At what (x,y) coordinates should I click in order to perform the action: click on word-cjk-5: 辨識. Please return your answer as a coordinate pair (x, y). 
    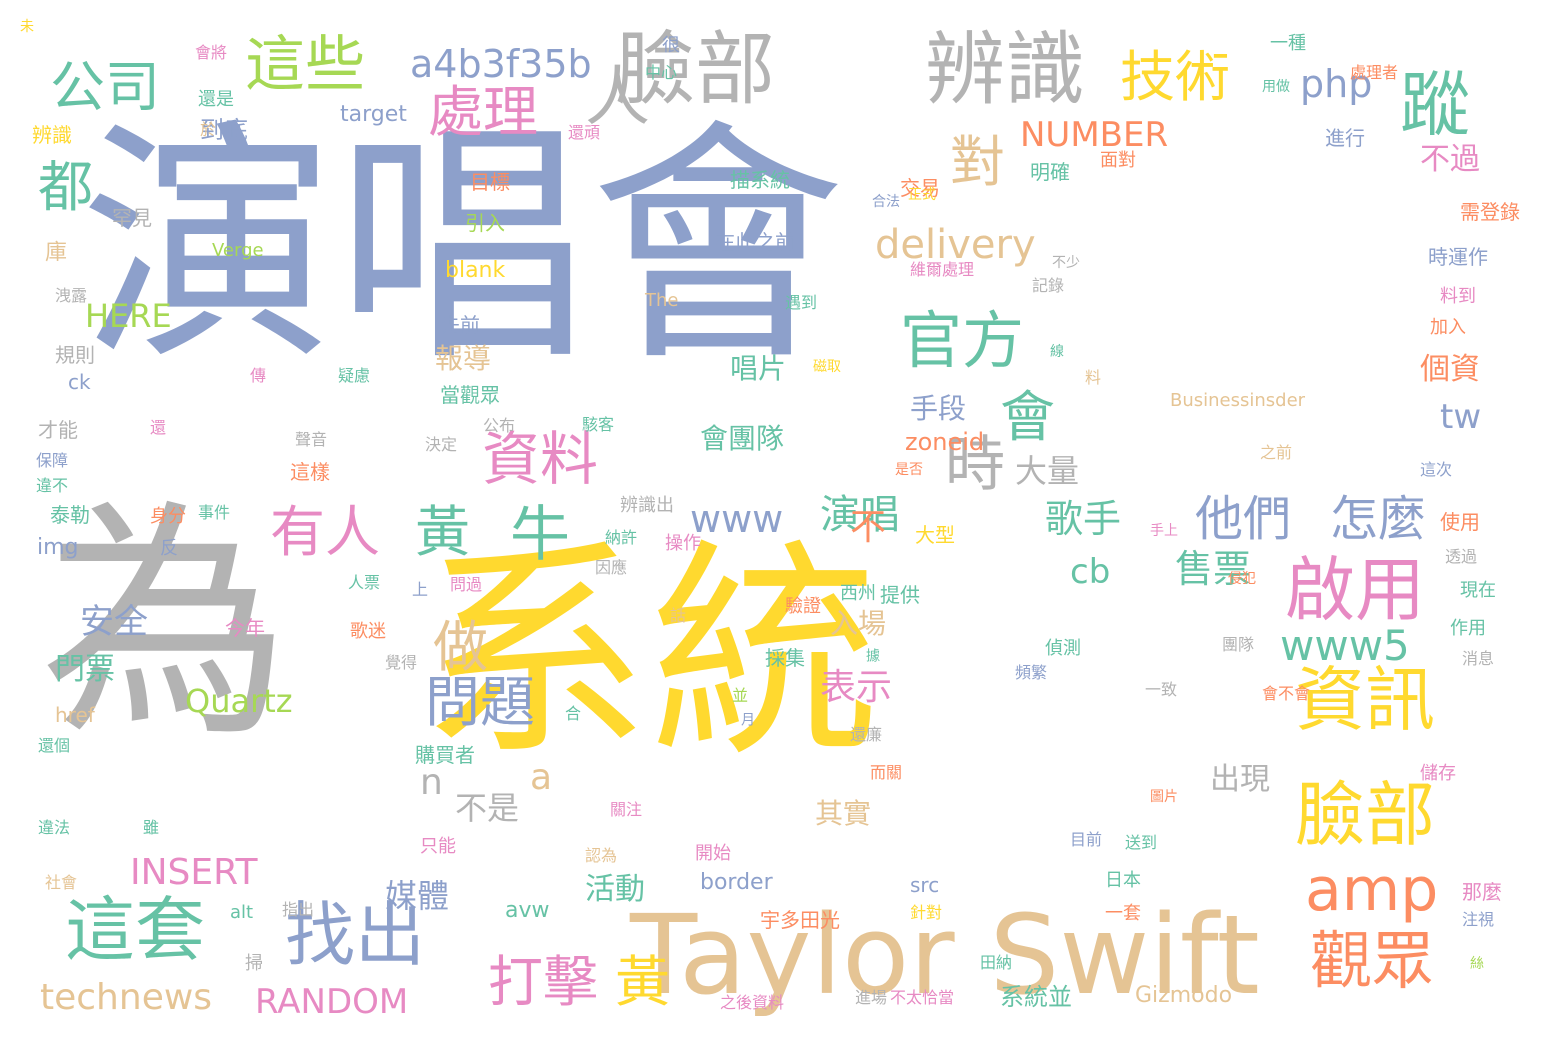
    Looking at the image, I should click on (1005, 69).